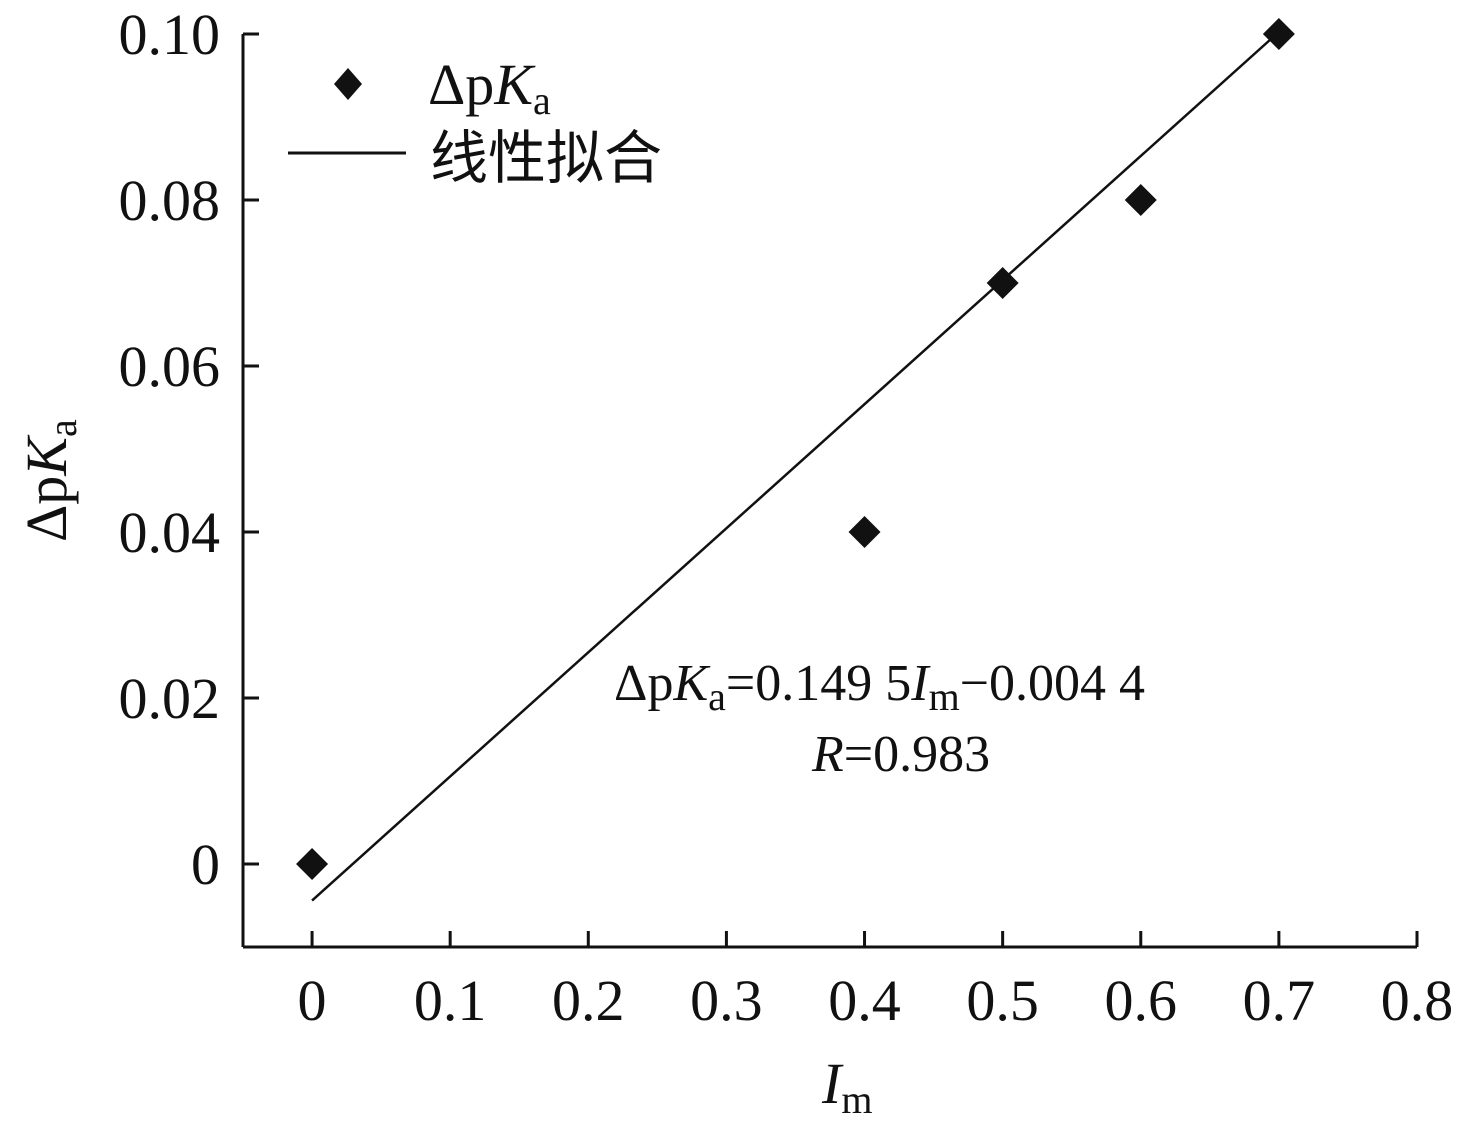  I want to click on x-ticks: 0 0.1 0.2 0.3 0.4 0.5 0.6 0.7 0.8, so click(876, 982).